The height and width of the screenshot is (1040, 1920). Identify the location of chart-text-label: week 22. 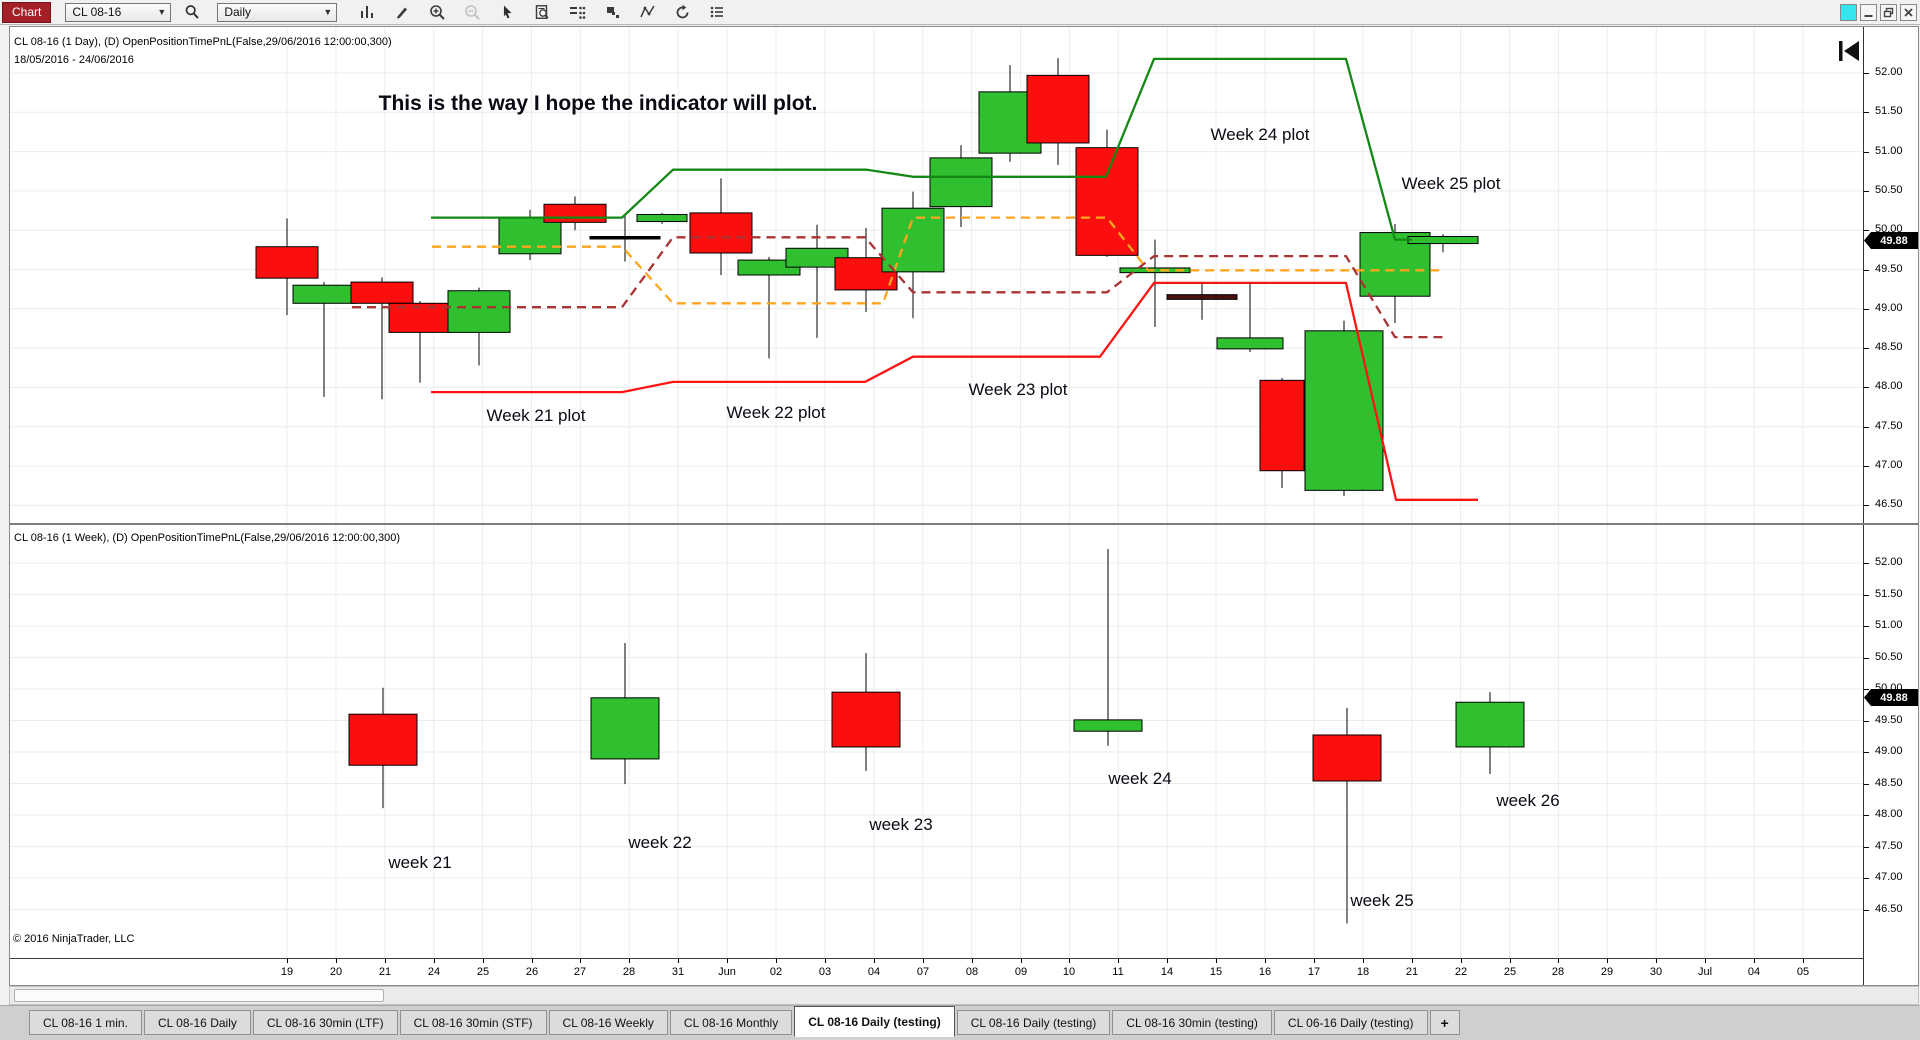
(659, 842).